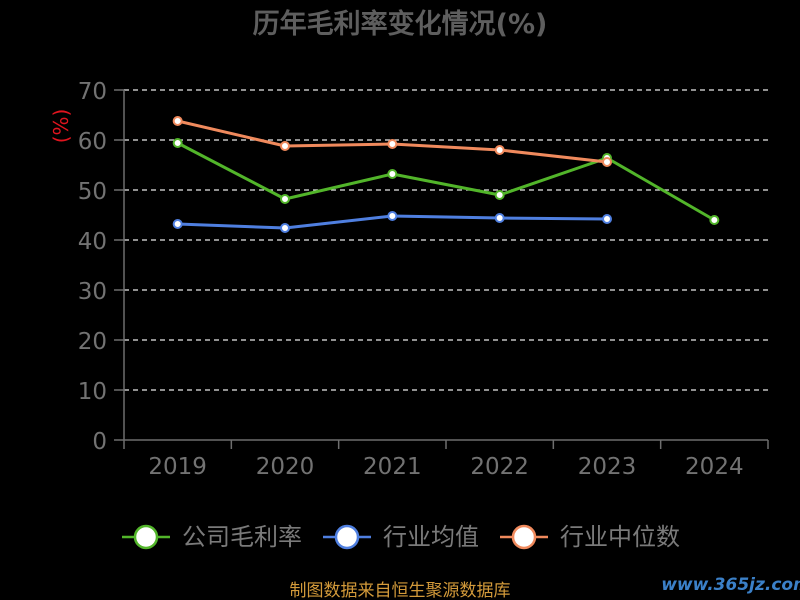  Describe the element at coordinates (177, 467) in the screenshot. I see `x-tick-label: 2019` at that location.